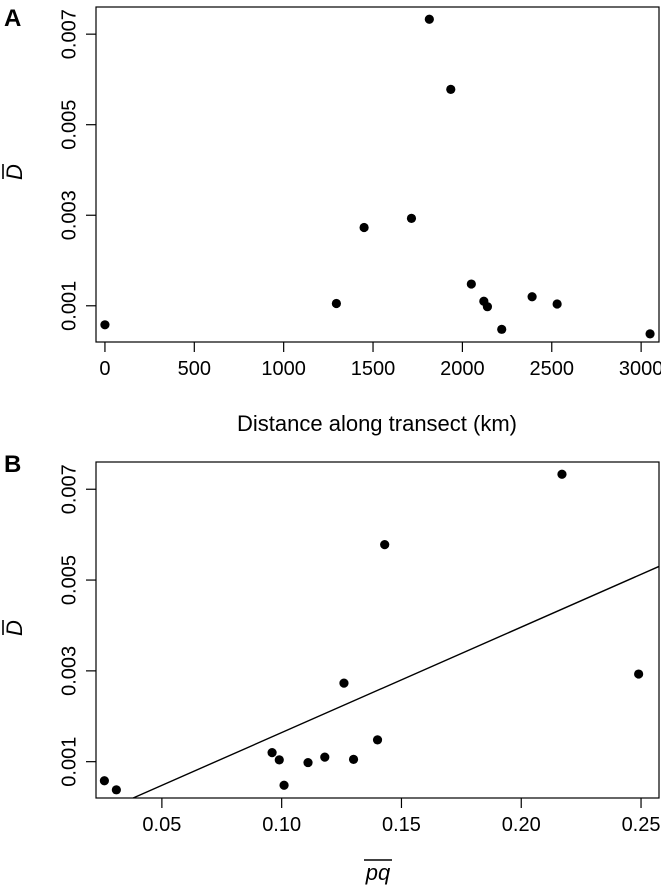 Image resolution: width=661 pixels, height=886 pixels. What do you see at coordinates (640, 369) in the screenshot?
I see `panel-a-x-tick-label: 3000` at bounding box center [640, 369].